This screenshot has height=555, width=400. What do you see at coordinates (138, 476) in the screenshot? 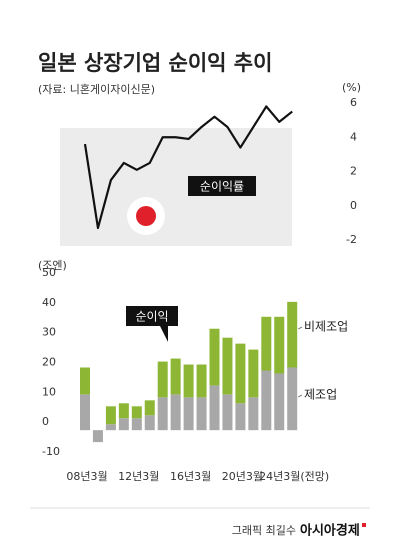
I see `x-tick-label: 12년3월` at bounding box center [138, 476].